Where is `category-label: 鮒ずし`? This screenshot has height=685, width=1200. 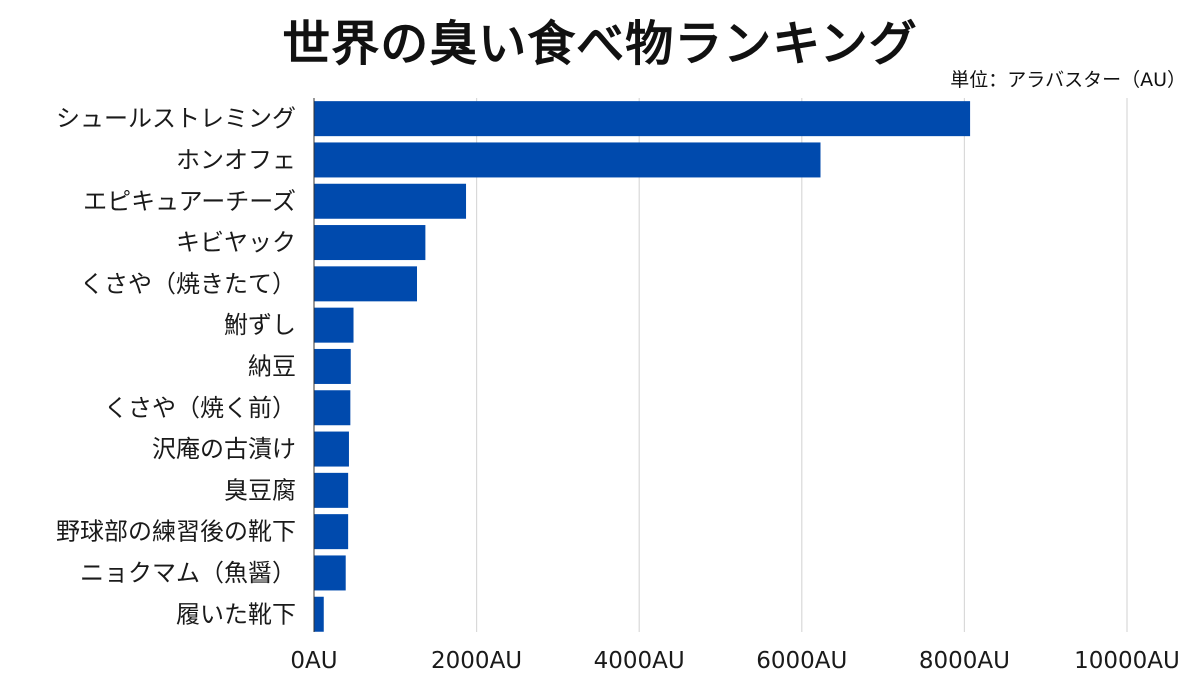 category-label: 鮒ずし is located at coordinates (260, 325).